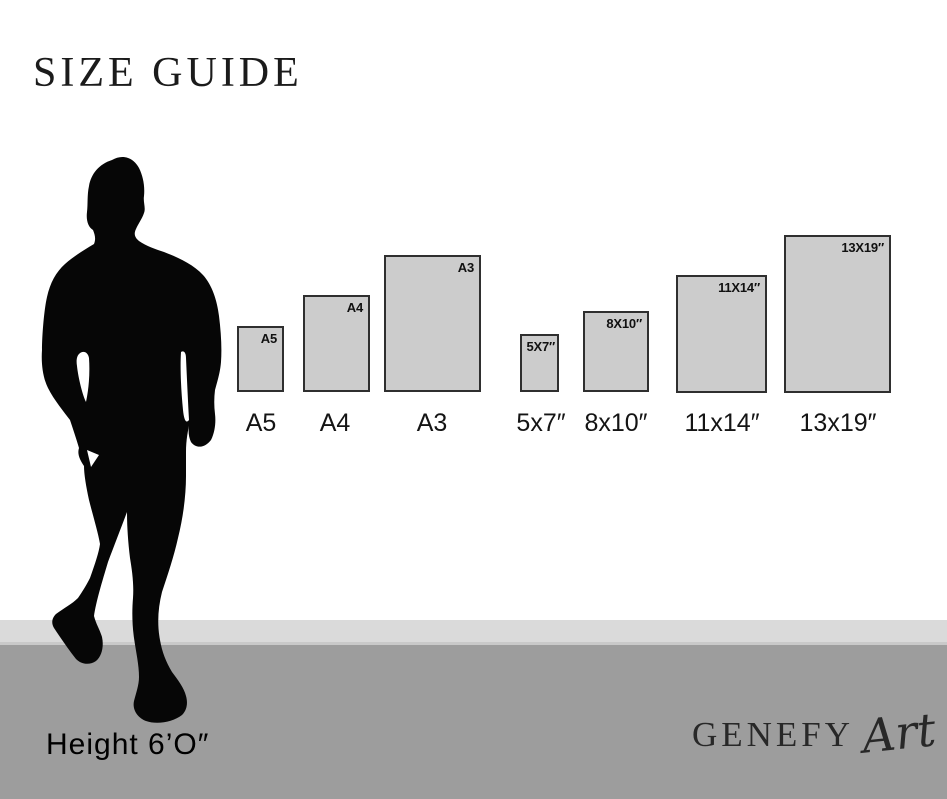 This screenshot has width=947, height=799. What do you see at coordinates (131, 439) in the screenshot?
I see `man-silhouette-icon` at bounding box center [131, 439].